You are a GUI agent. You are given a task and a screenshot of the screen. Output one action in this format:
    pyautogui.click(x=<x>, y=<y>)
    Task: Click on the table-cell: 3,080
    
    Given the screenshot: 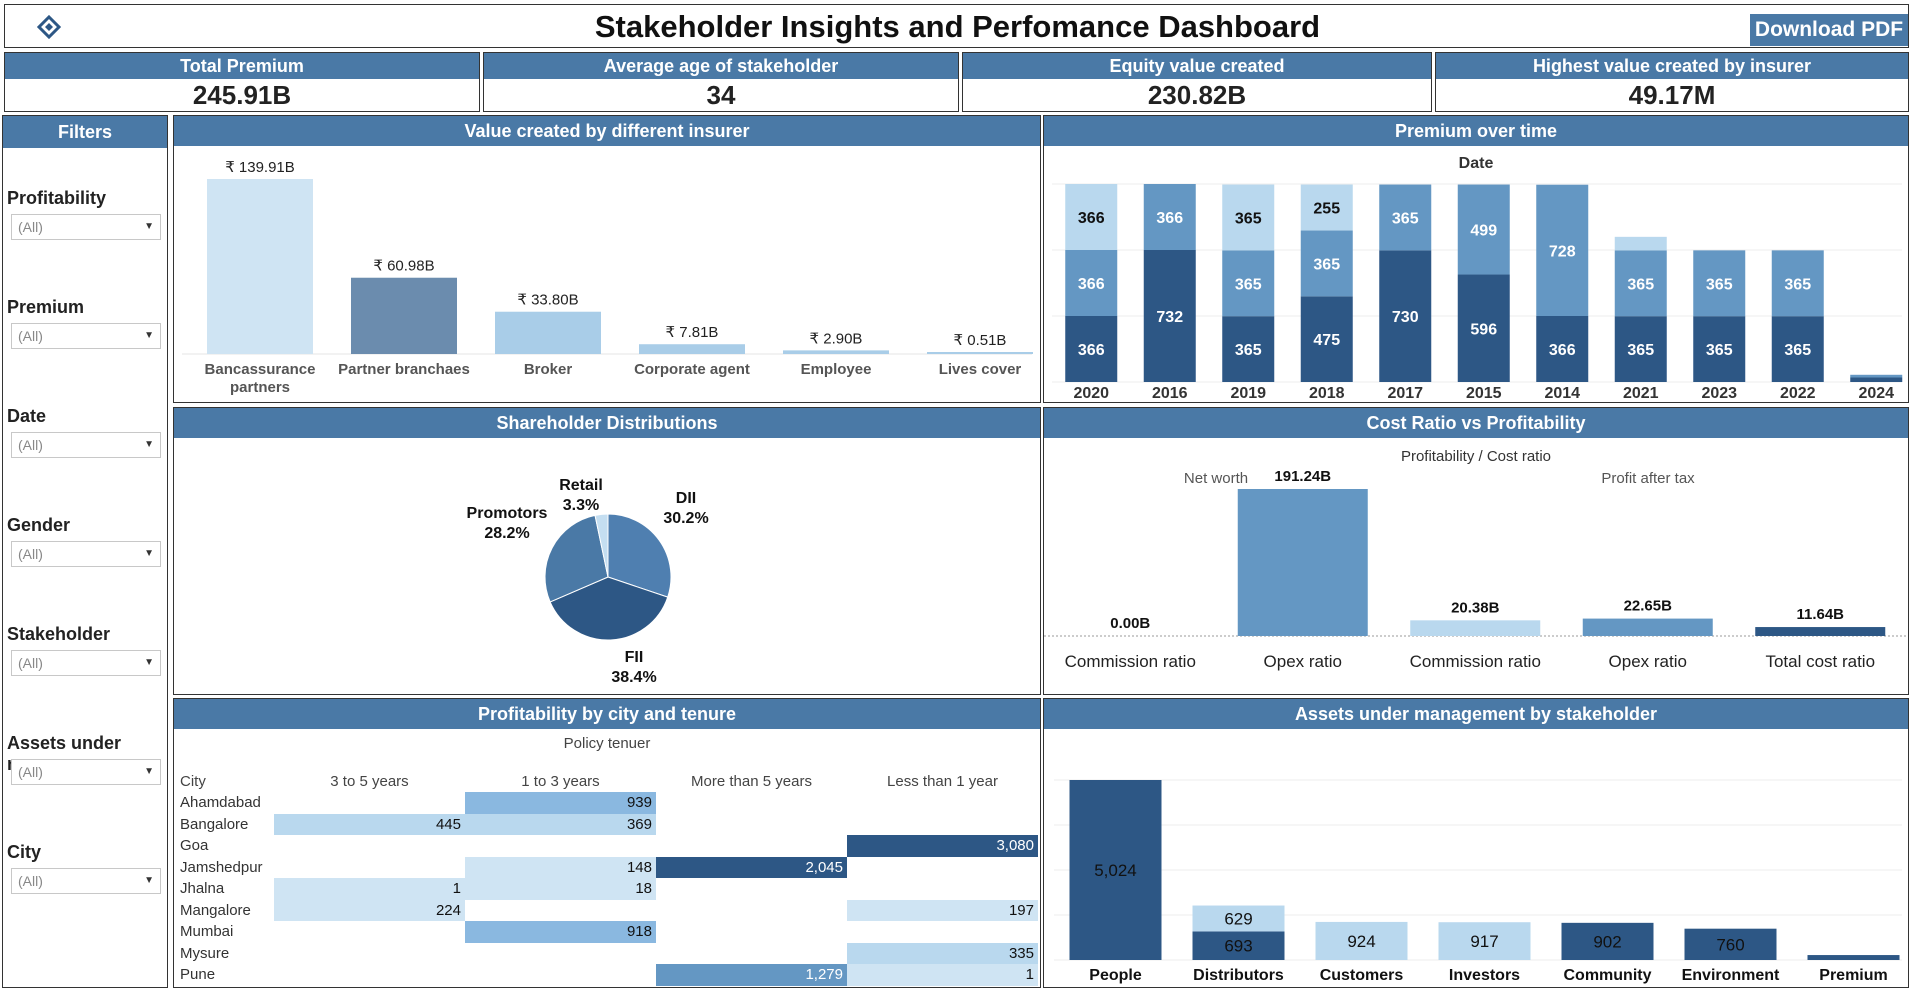 What is the action you would take?
    pyautogui.click(x=942, y=846)
    